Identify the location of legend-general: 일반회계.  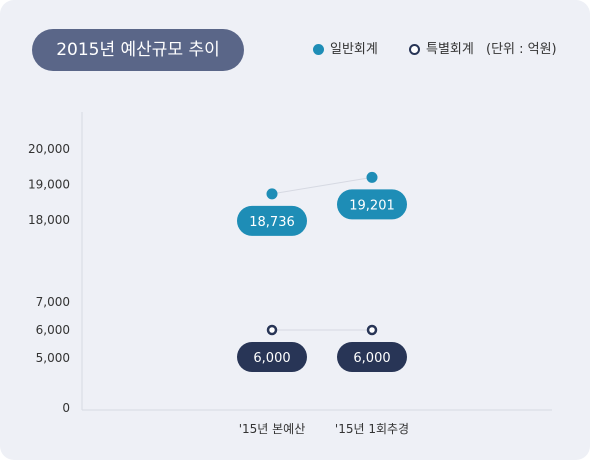
(345, 50).